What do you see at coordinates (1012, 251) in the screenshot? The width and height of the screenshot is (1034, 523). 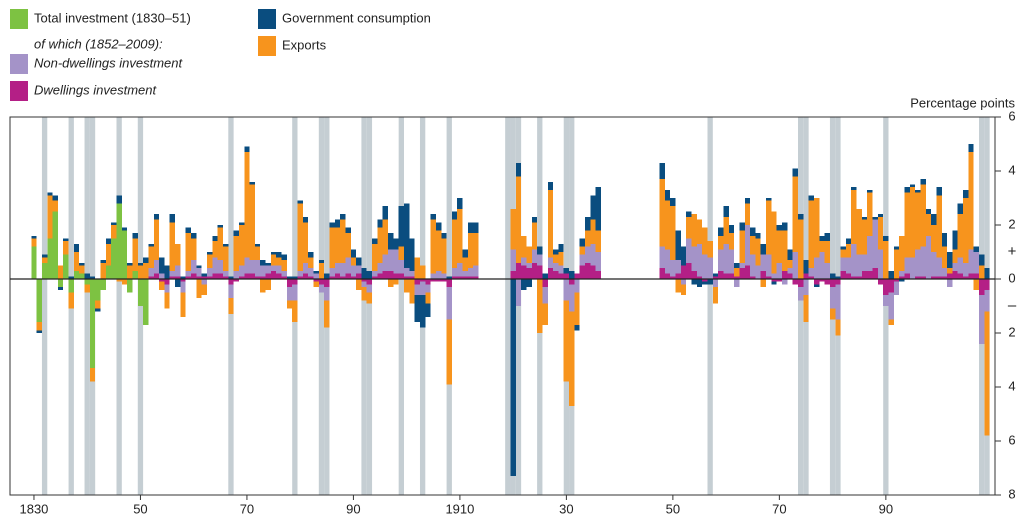 I see `positive-sign: +` at bounding box center [1012, 251].